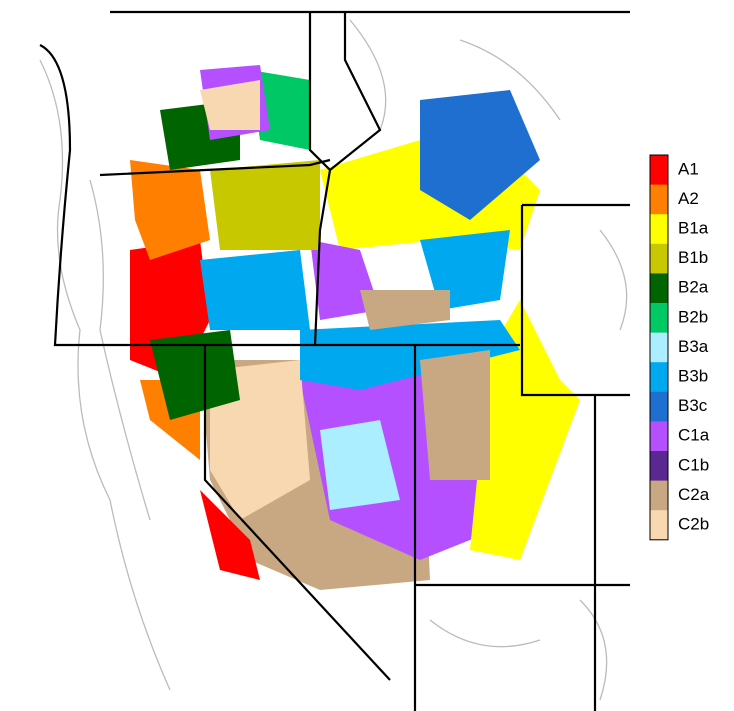 This screenshot has width=734, height=711. I want to click on legend-label: B2a, so click(693, 287).